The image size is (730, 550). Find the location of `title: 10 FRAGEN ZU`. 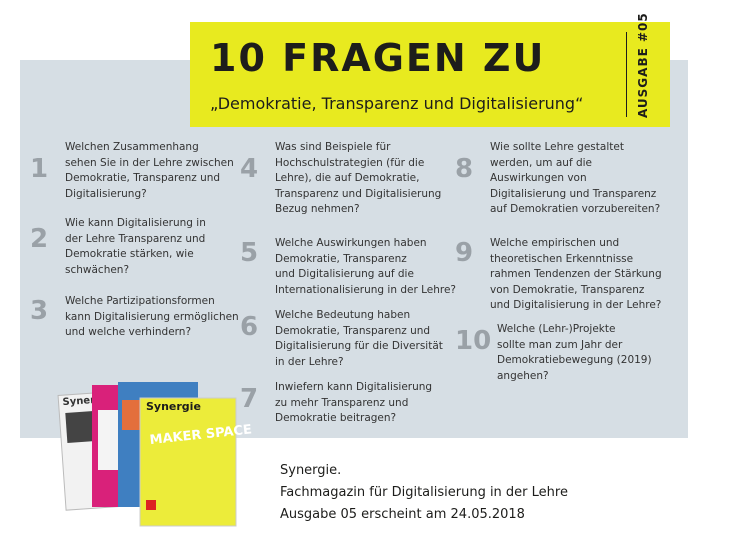

title: 10 FRAGEN ZU is located at coordinates (378, 58).